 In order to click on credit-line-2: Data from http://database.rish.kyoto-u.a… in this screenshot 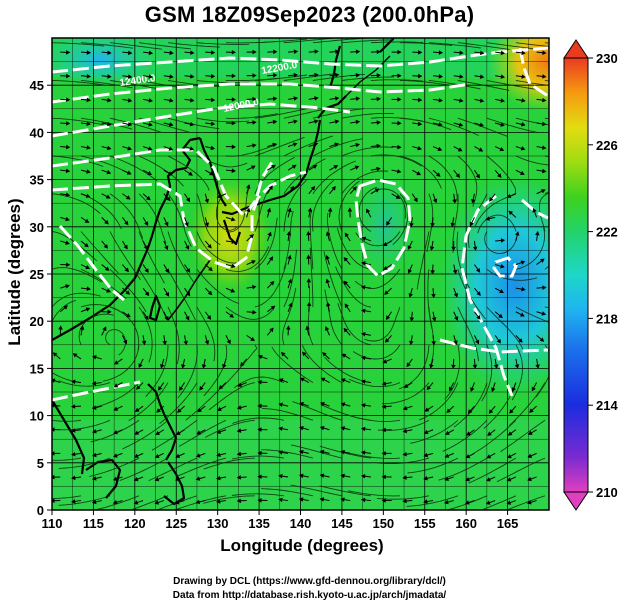, I will do `click(309, 595)`.